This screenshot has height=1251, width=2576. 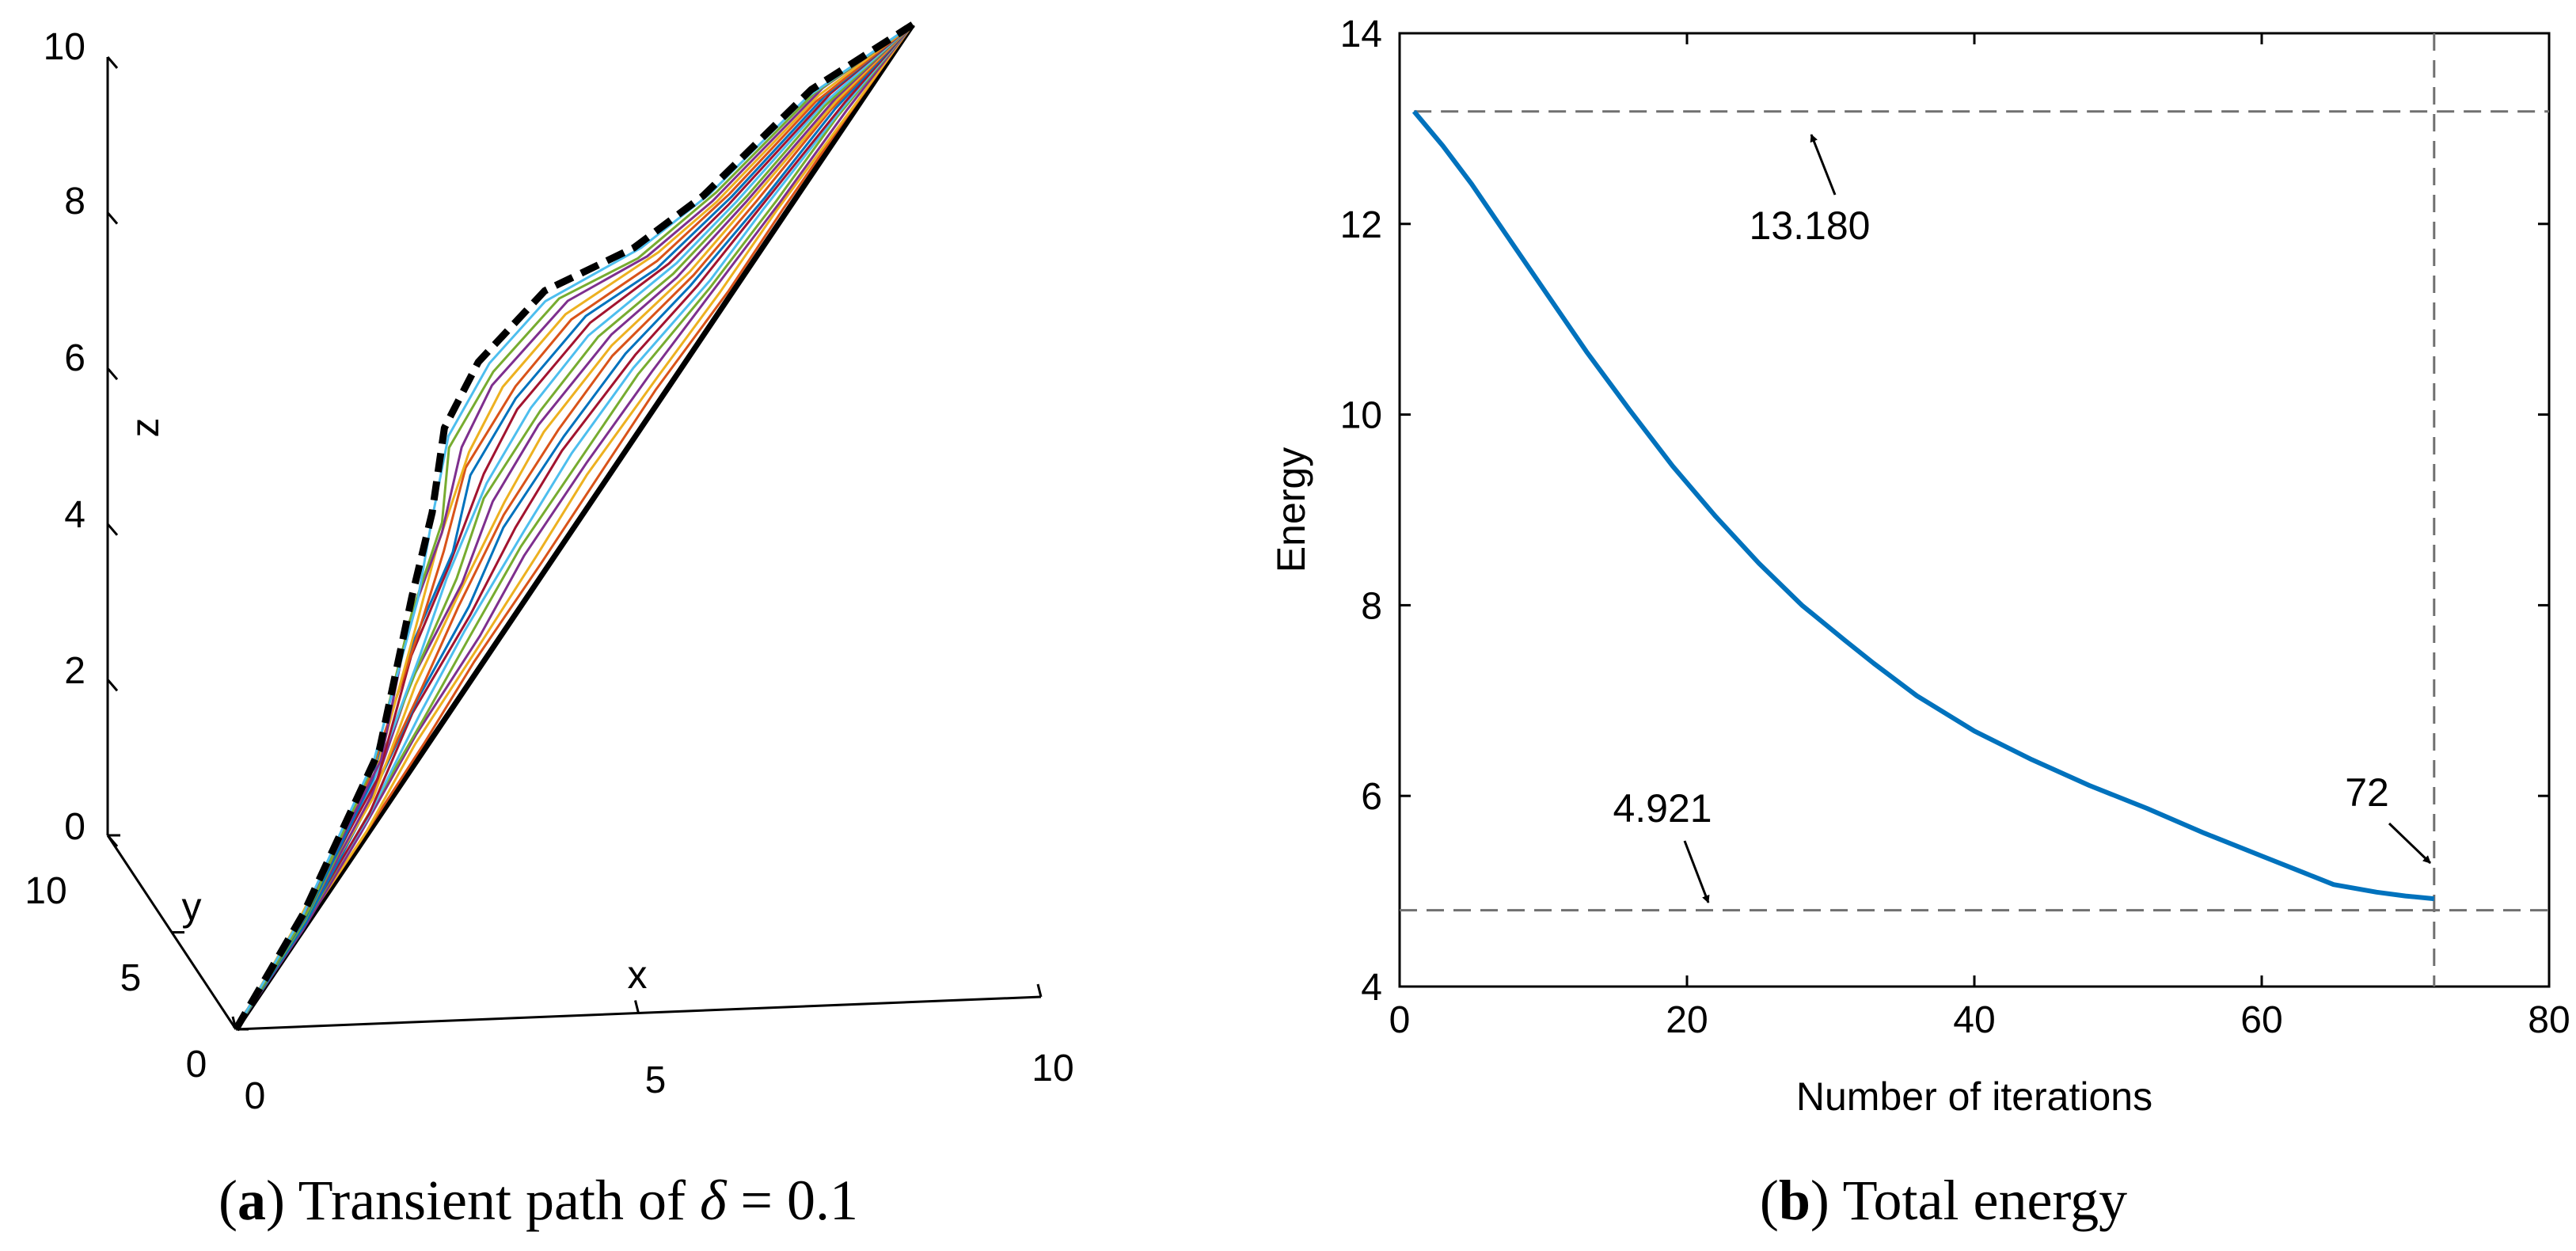 I want to click on y-tick-label: 4, so click(x=1371, y=988).